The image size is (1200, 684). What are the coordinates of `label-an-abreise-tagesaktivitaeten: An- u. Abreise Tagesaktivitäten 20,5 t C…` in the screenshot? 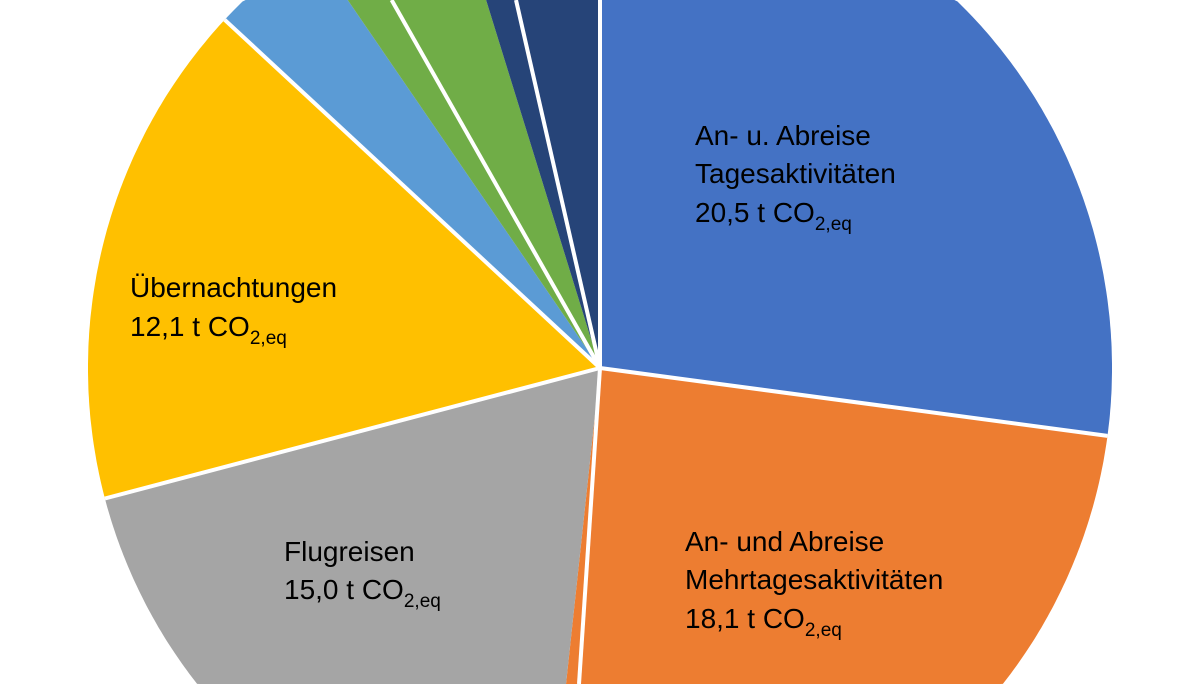 It's located at (799, 177).